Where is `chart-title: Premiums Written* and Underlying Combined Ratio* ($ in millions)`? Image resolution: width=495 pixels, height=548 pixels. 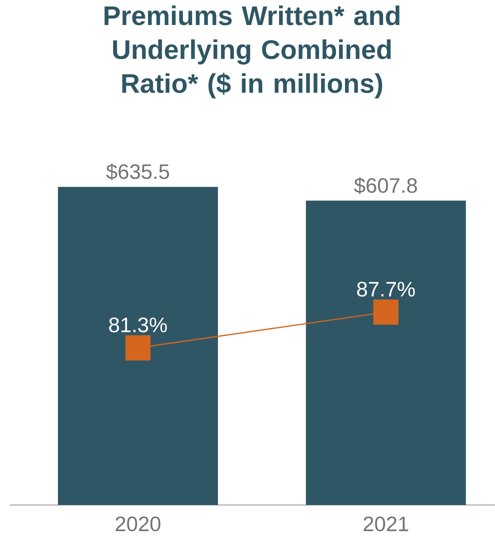 chart-title: Premiums Written* and Underlying Combined Ratio* ($ in millions) is located at coordinates (252, 52).